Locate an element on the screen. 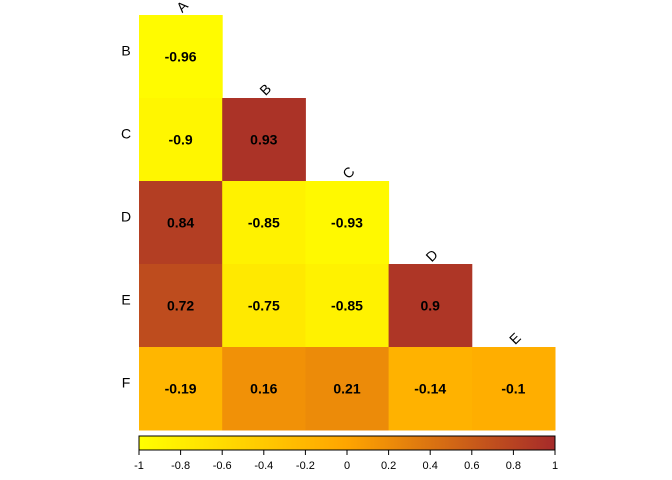 This screenshot has height=480, width=672. cell-value-label: 0.21 is located at coordinates (346, 389).